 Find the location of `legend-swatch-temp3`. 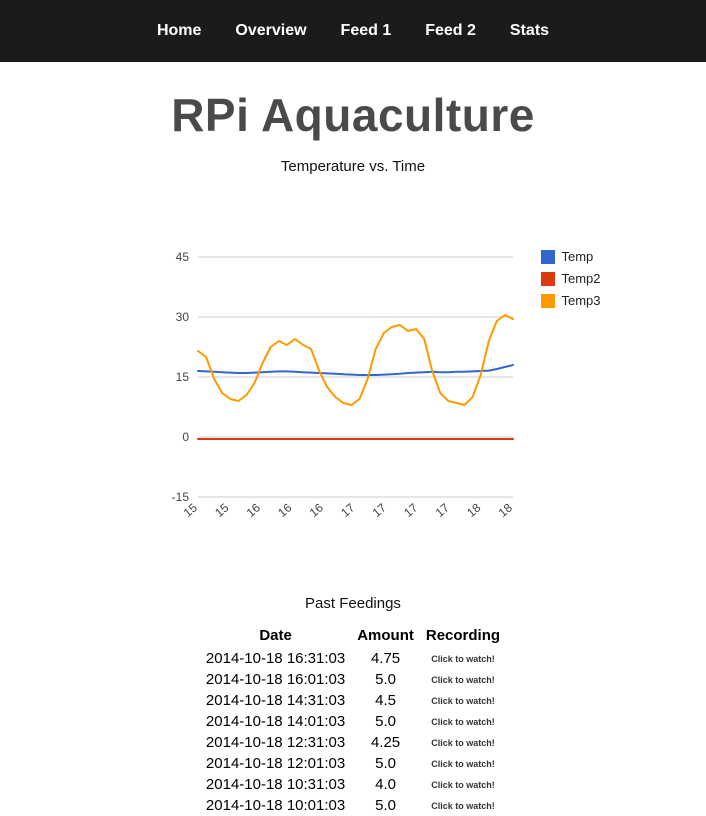

legend-swatch-temp3 is located at coordinates (548, 300).